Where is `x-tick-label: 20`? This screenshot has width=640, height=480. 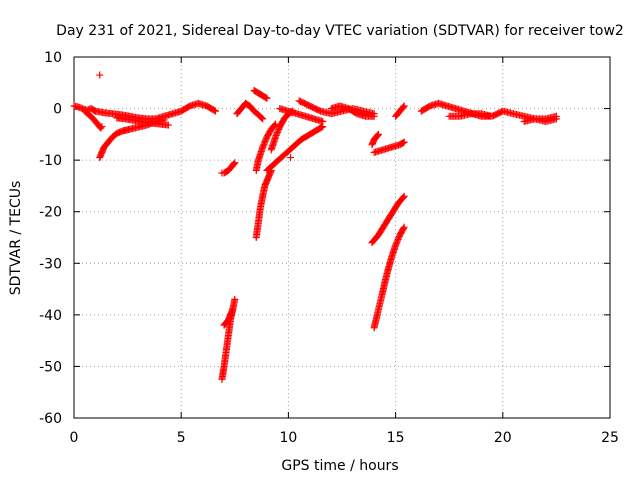 x-tick-label: 20 is located at coordinates (503, 438).